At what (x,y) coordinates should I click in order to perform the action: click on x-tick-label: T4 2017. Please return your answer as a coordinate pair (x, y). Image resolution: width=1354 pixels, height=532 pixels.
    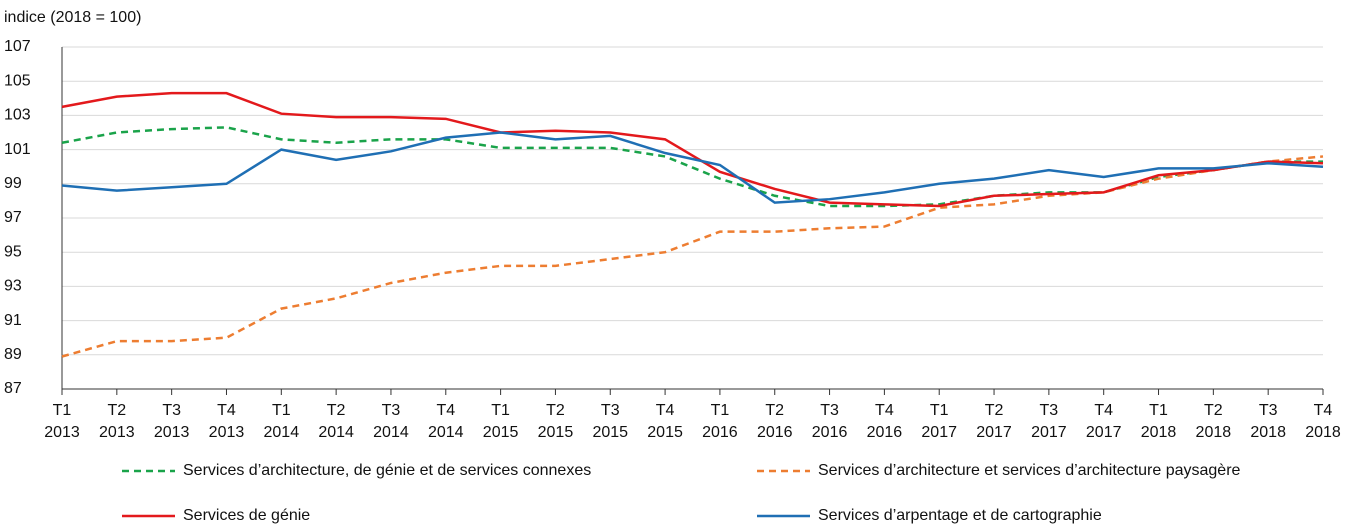
    Looking at the image, I should click on (1104, 421).